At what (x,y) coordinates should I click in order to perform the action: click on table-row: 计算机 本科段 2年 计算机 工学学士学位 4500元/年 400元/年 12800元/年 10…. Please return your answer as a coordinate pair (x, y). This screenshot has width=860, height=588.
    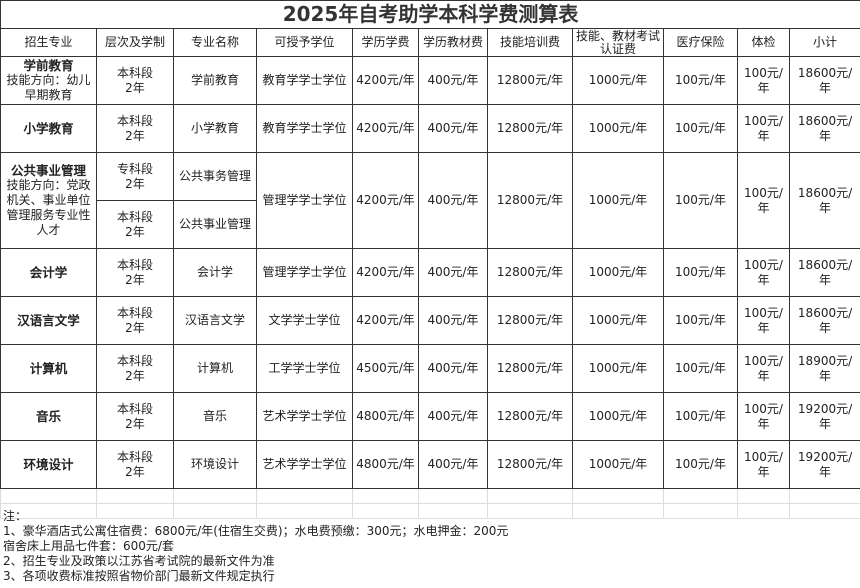
    Looking at the image, I should click on (430, 368).